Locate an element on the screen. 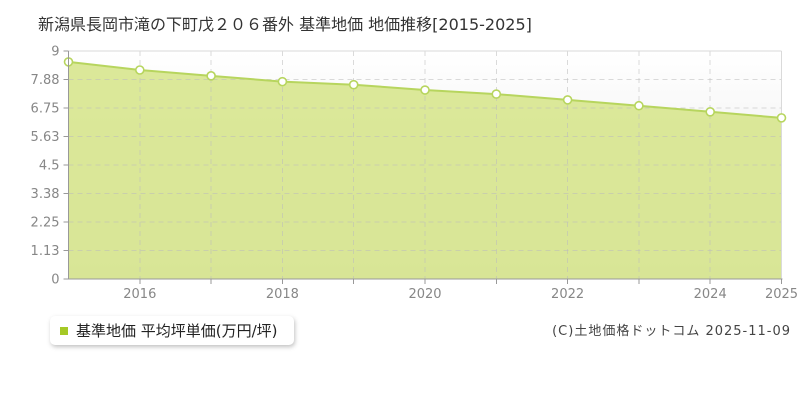 The image size is (800, 400). y-tick-label: 5.63 is located at coordinates (45, 137).